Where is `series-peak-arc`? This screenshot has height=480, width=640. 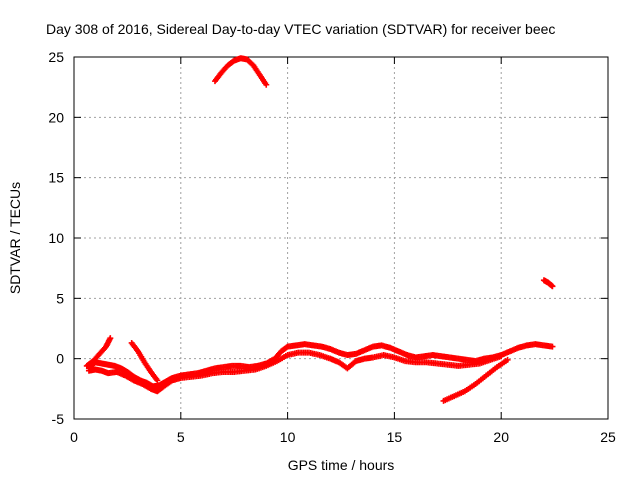 series-peak-arc is located at coordinates (240, 71).